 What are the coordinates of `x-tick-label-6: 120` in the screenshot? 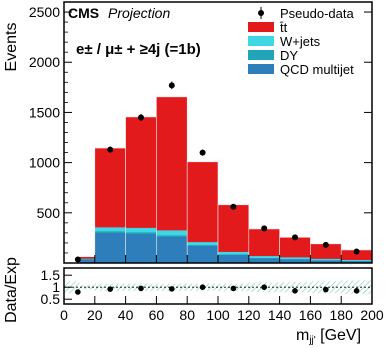 It's located at (249, 315).